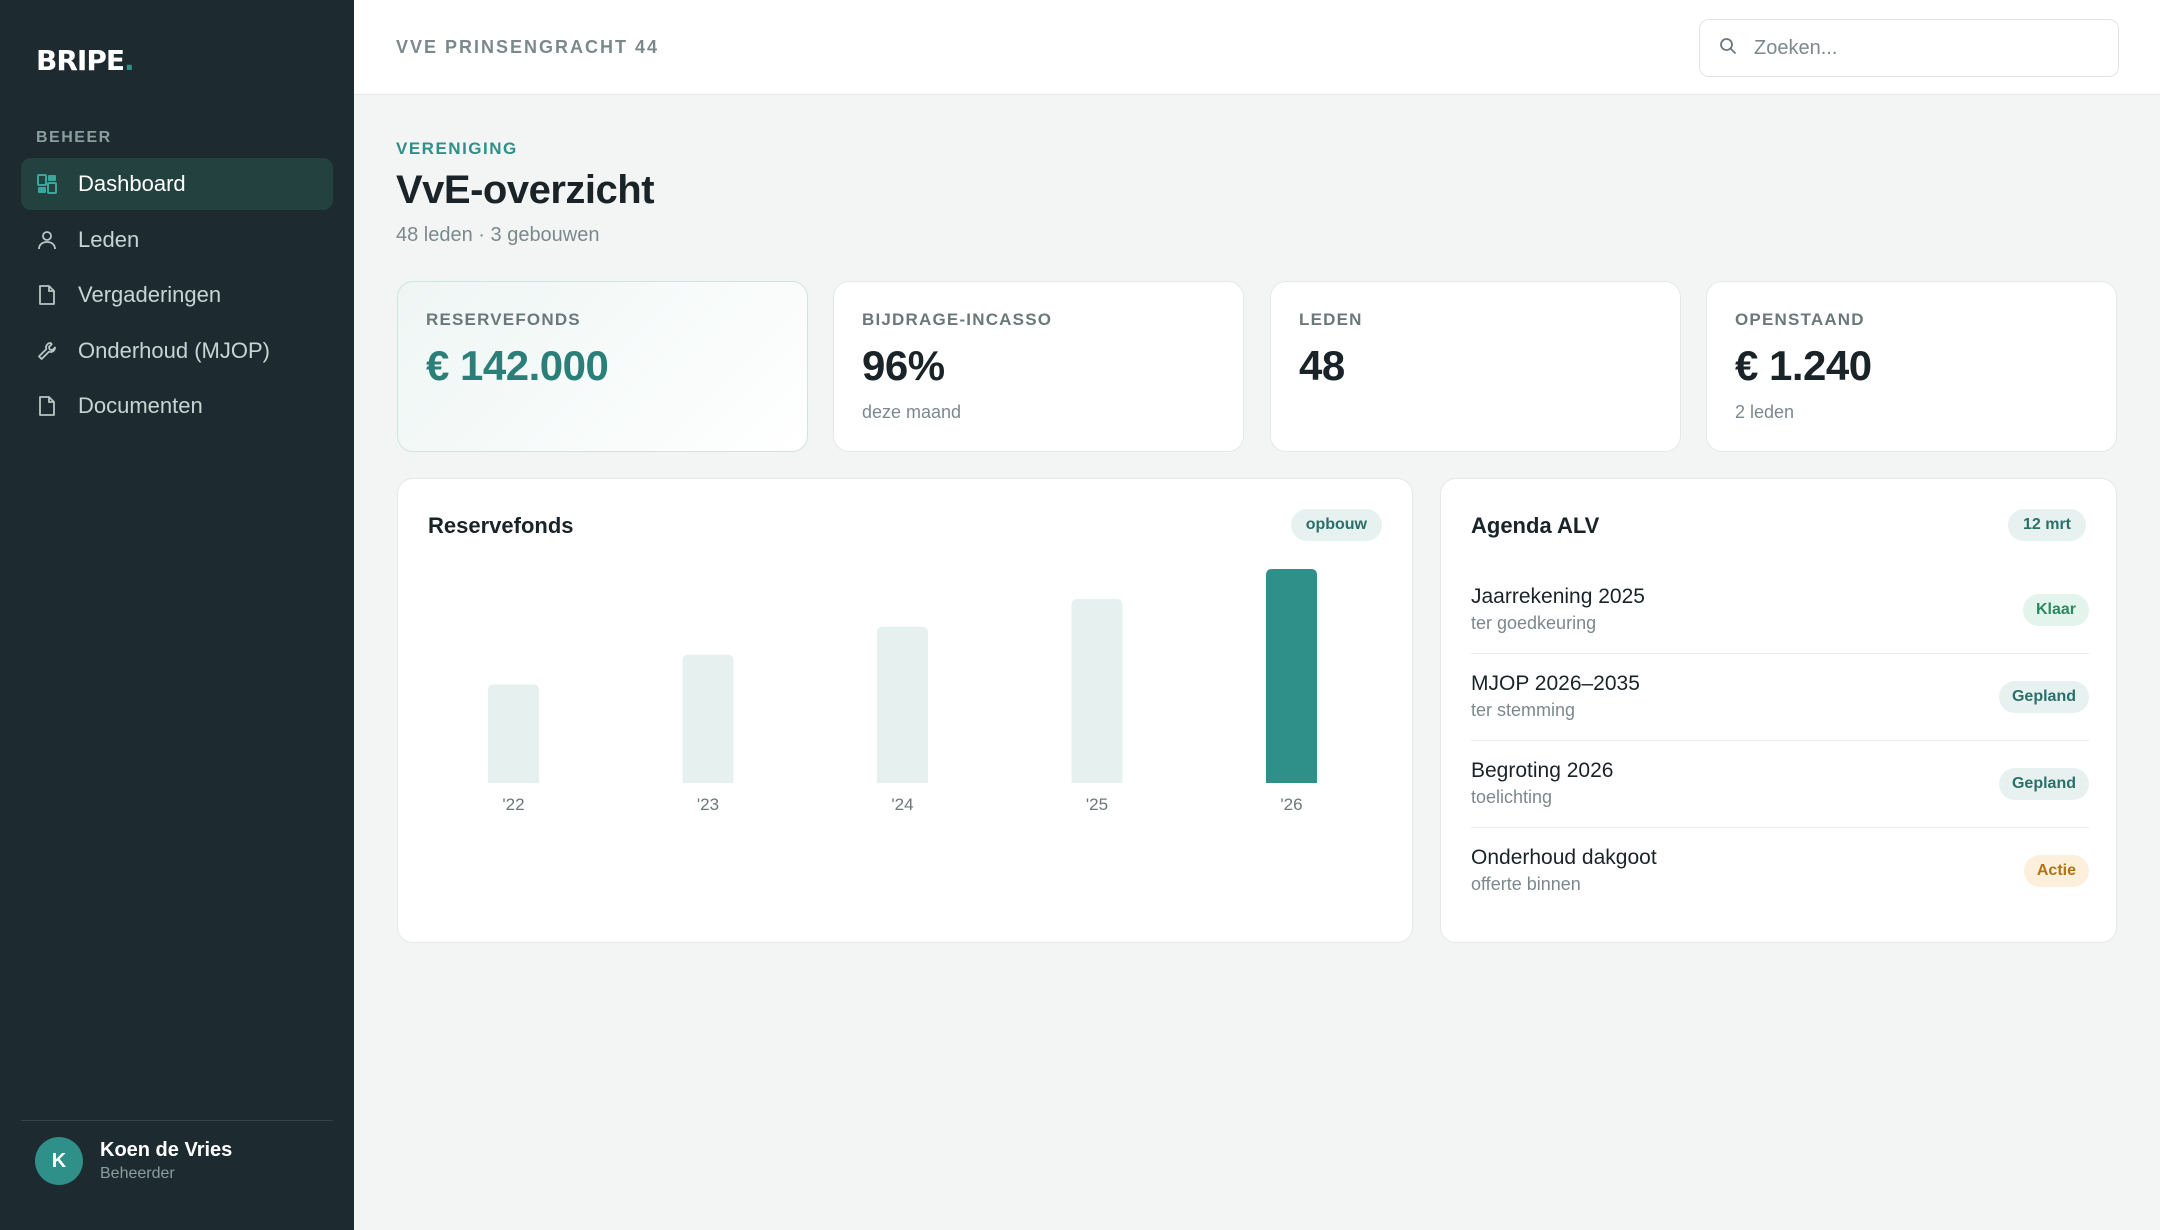  What do you see at coordinates (109, 239) in the screenshot?
I see `sidebar-item-label: Leden` at bounding box center [109, 239].